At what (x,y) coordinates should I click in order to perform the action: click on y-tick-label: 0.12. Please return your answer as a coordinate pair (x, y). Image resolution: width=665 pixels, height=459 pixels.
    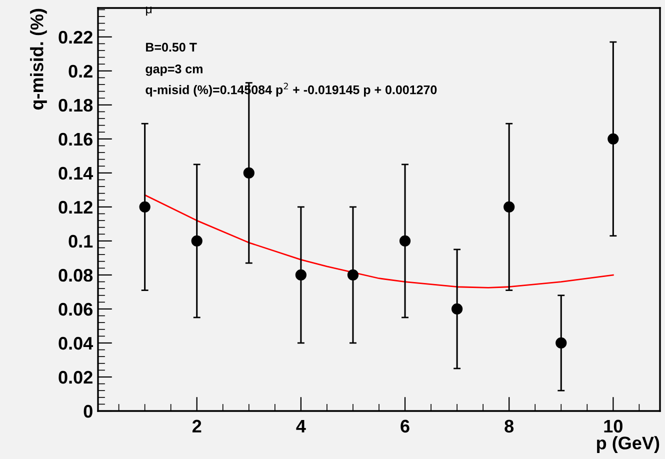
    Looking at the image, I should click on (75, 207).